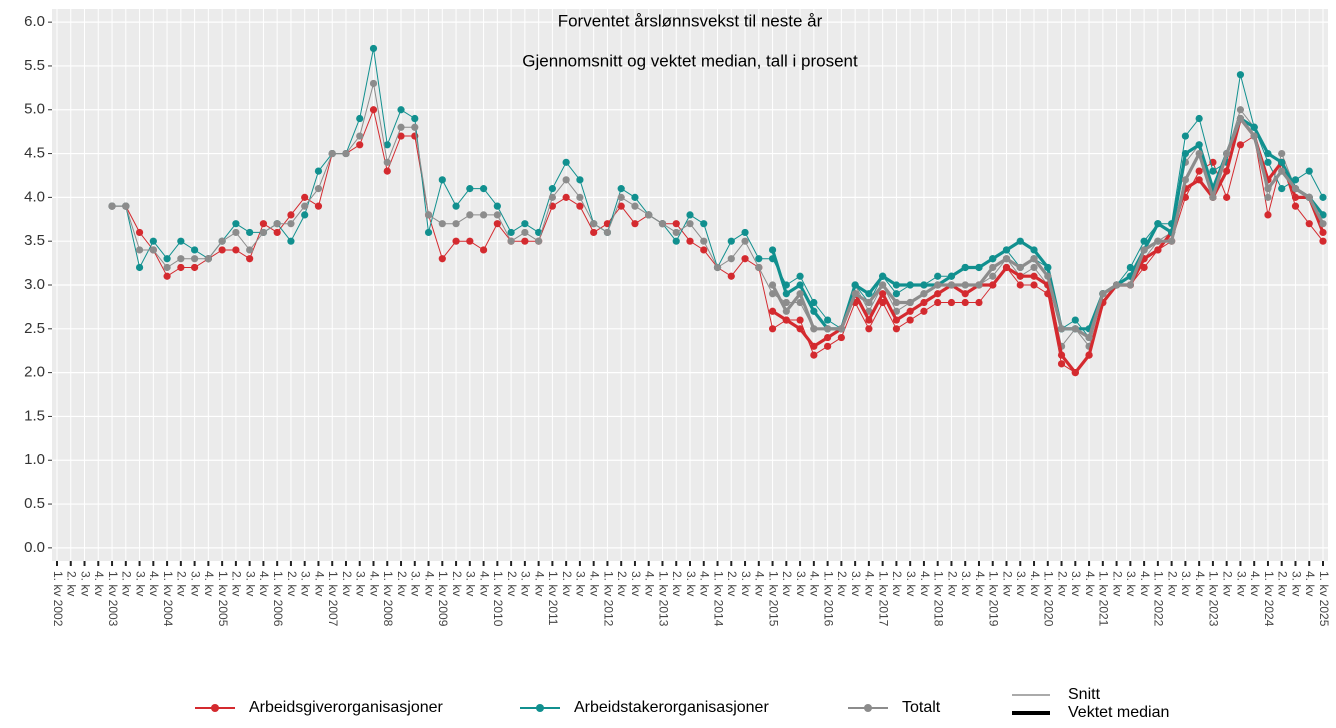 This screenshot has height=728, width=1336. Describe the element at coordinates (34, 415) in the screenshot. I see `y-tick-label: 1.5` at that location.